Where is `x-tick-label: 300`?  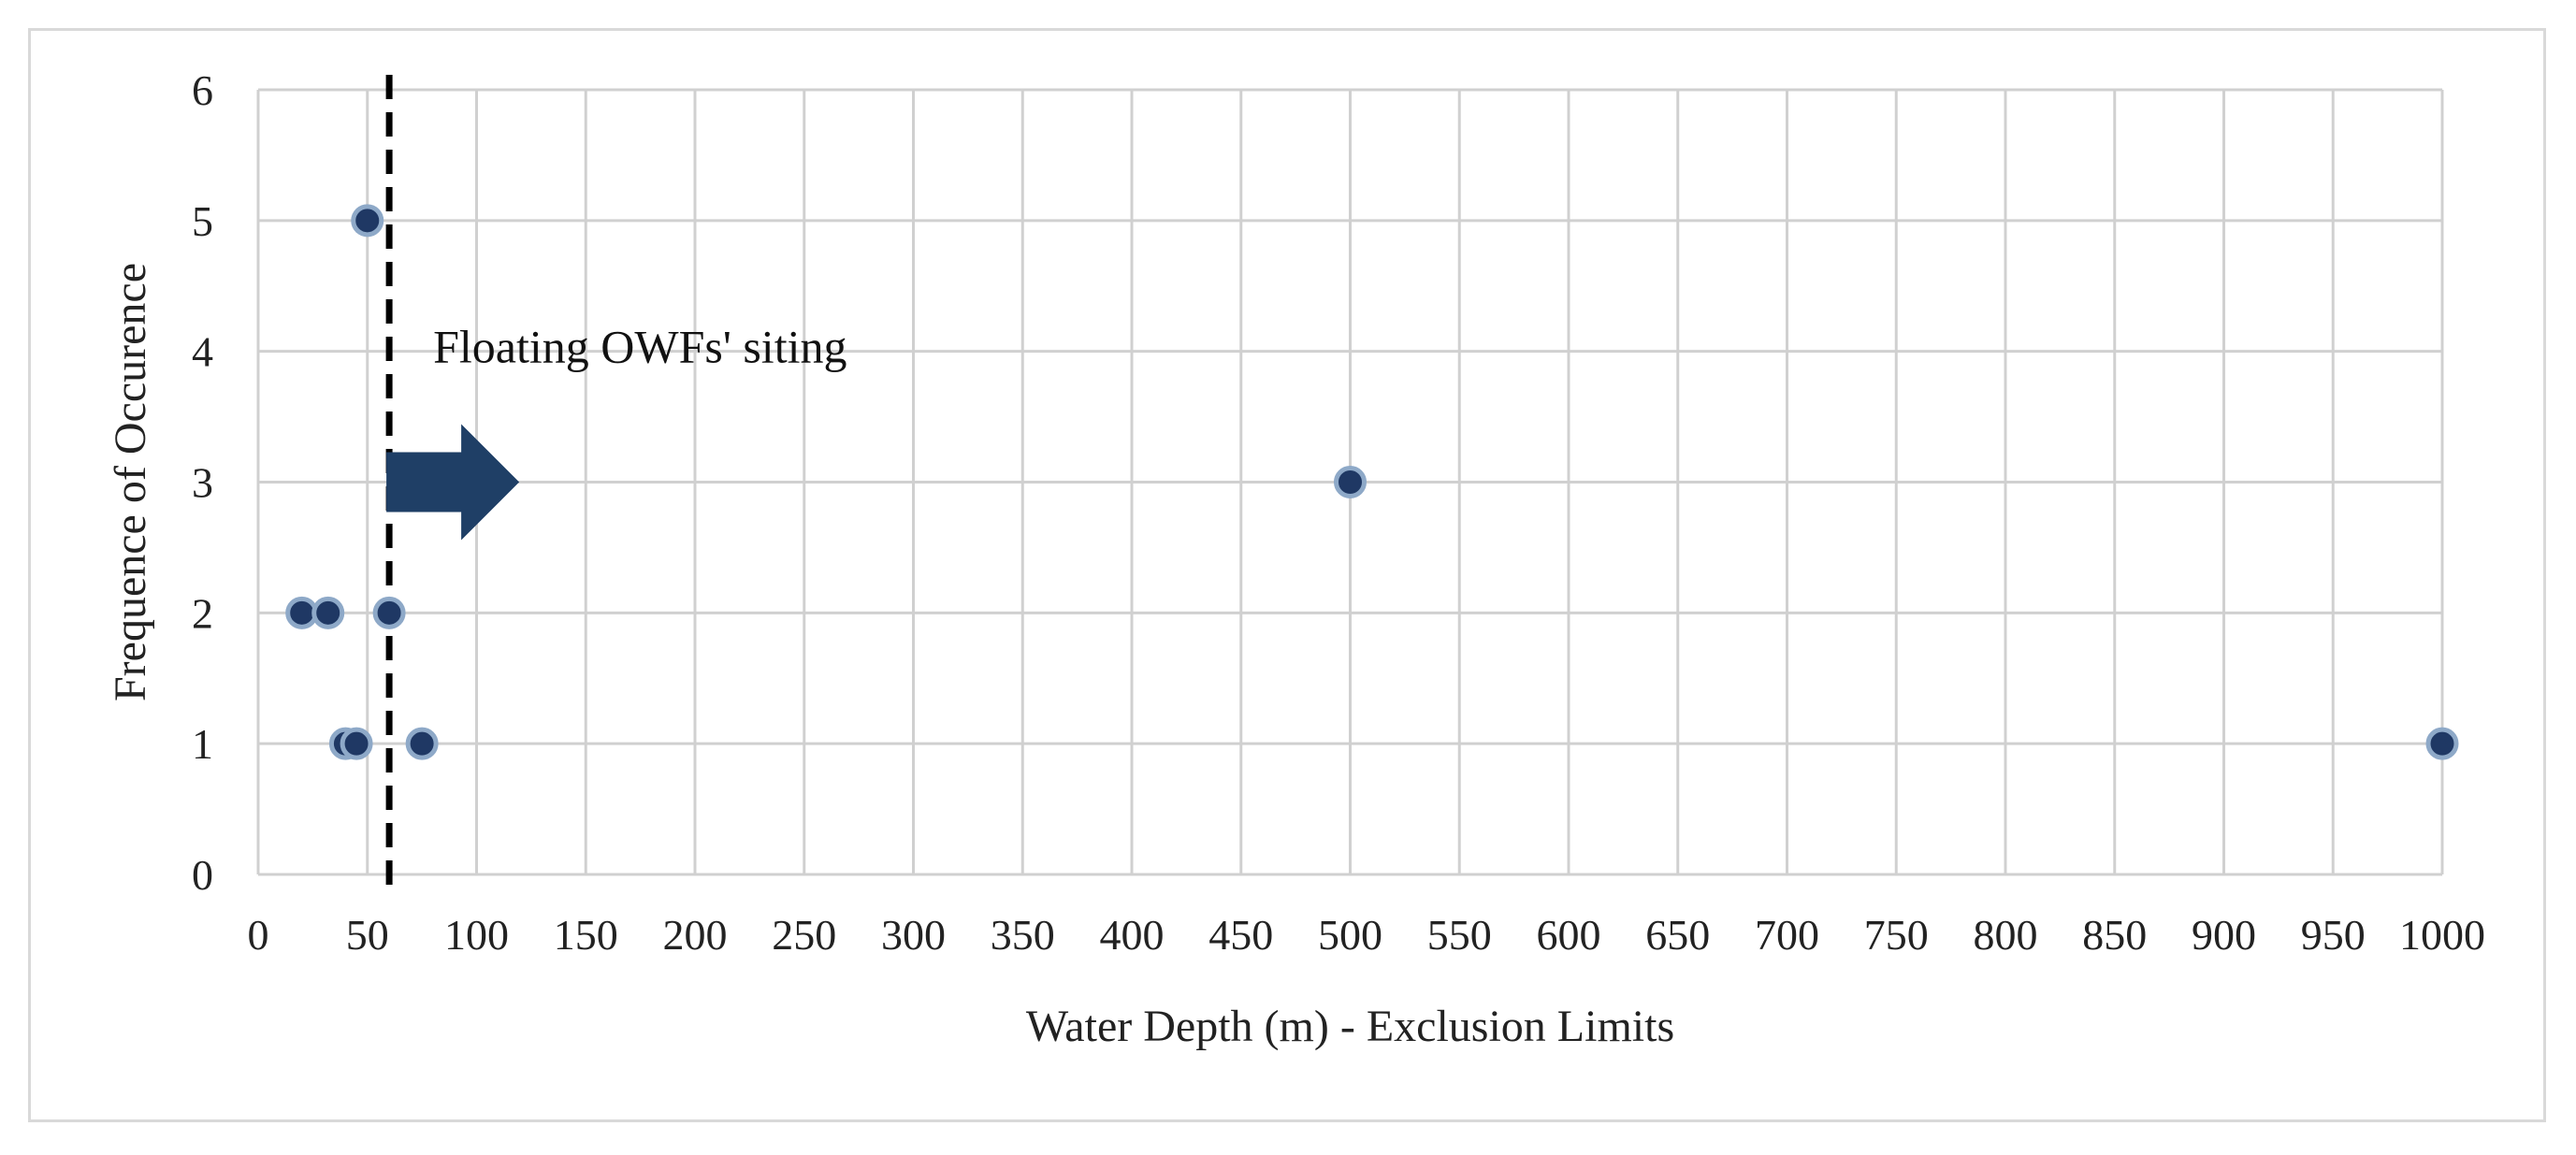 x-tick-label: 300 is located at coordinates (913, 935).